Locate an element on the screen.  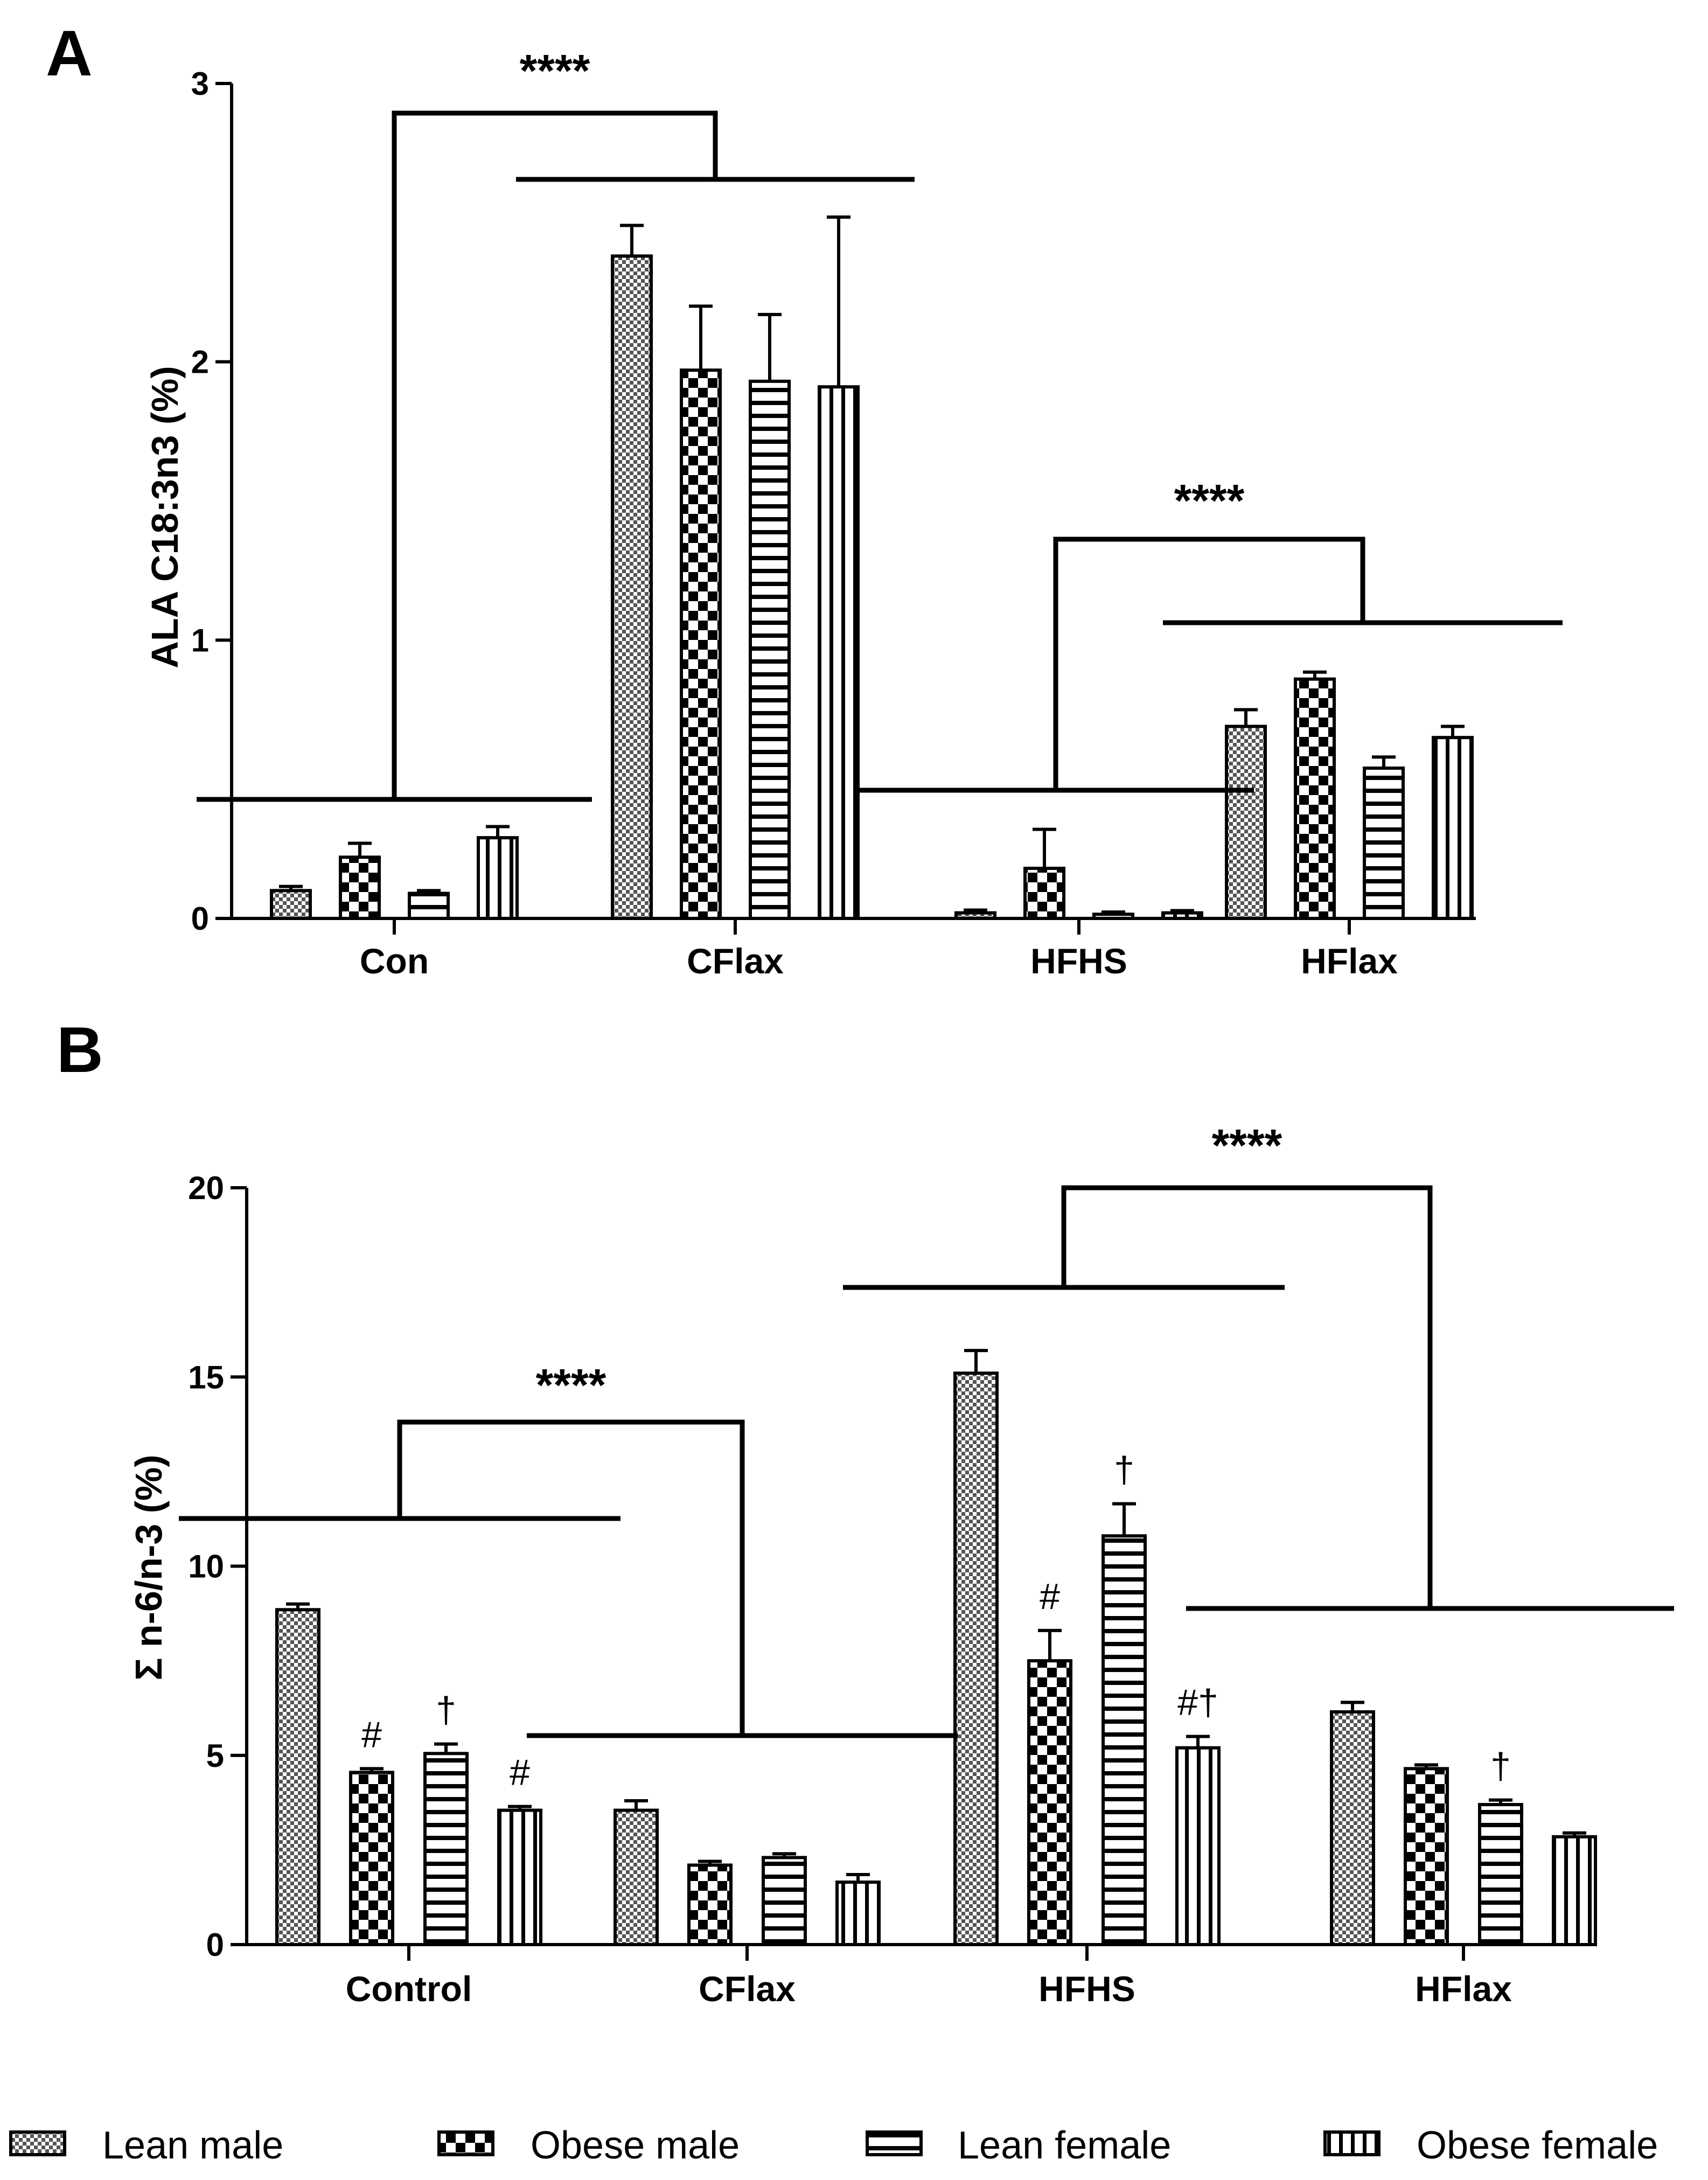
panel-b-letter: B is located at coordinates (80, 1050).